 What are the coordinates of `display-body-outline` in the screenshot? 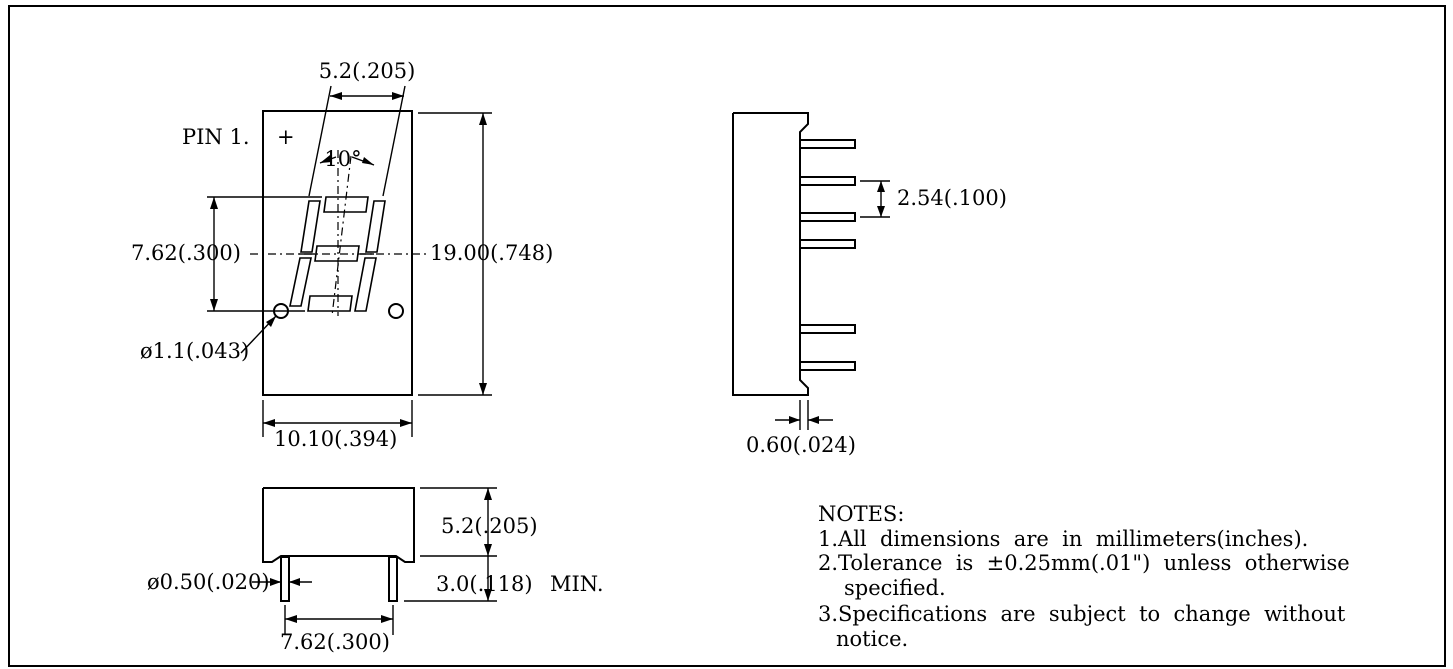 It's located at (337, 253).